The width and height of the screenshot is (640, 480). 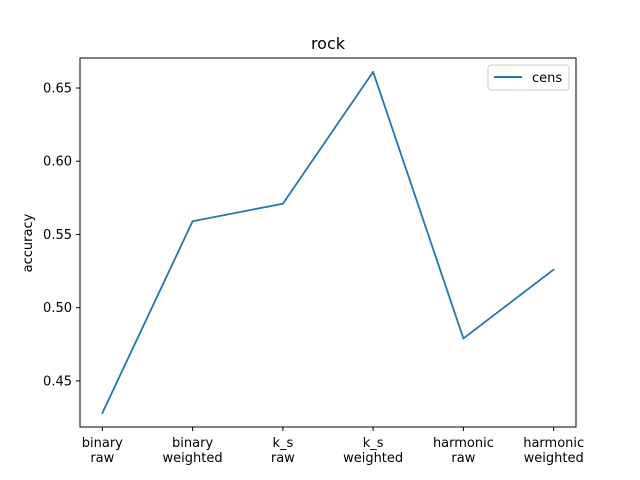 What do you see at coordinates (57, 308) in the screenshot?
I see `y-tick-label: 0.50` at bounding box center [57, 308].